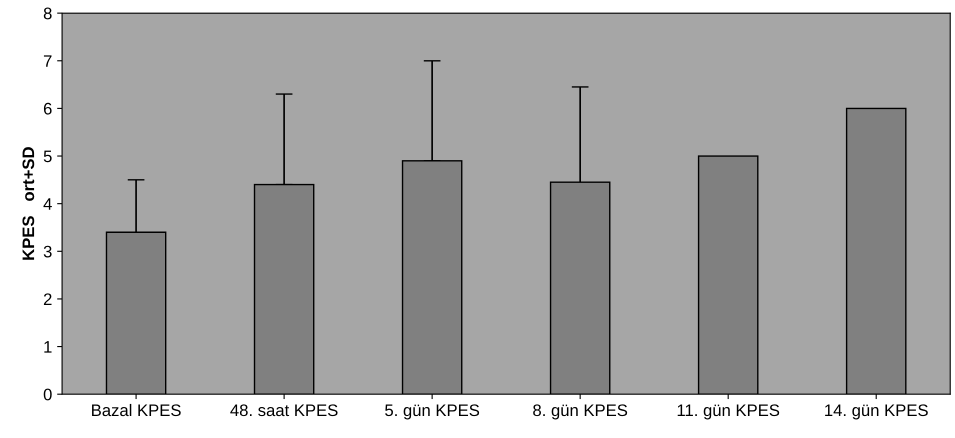 The height and width of the screenshot is (438, 955). I want to click on y-tick-label: 6, so click(48, 108).